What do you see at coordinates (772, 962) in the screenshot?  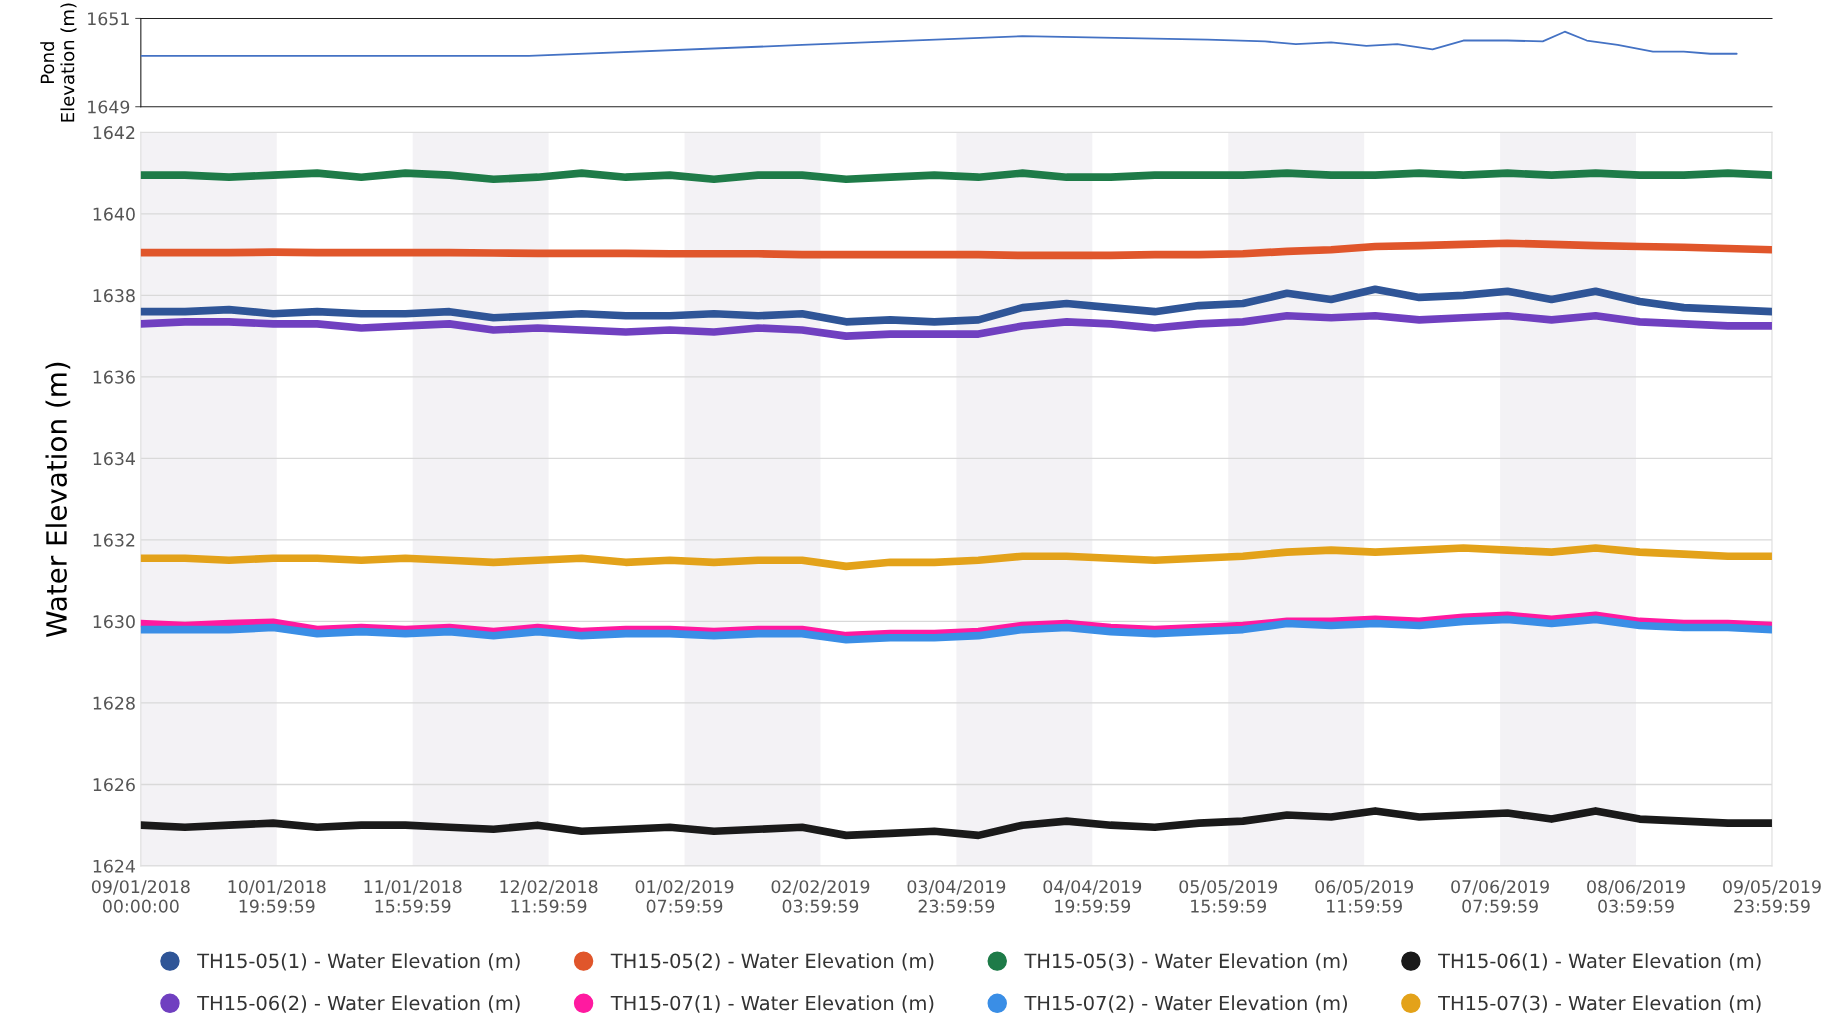 I see `legend-label: TH15-05(2) - Water Elevation (m)` at bounding box center [772, 962].